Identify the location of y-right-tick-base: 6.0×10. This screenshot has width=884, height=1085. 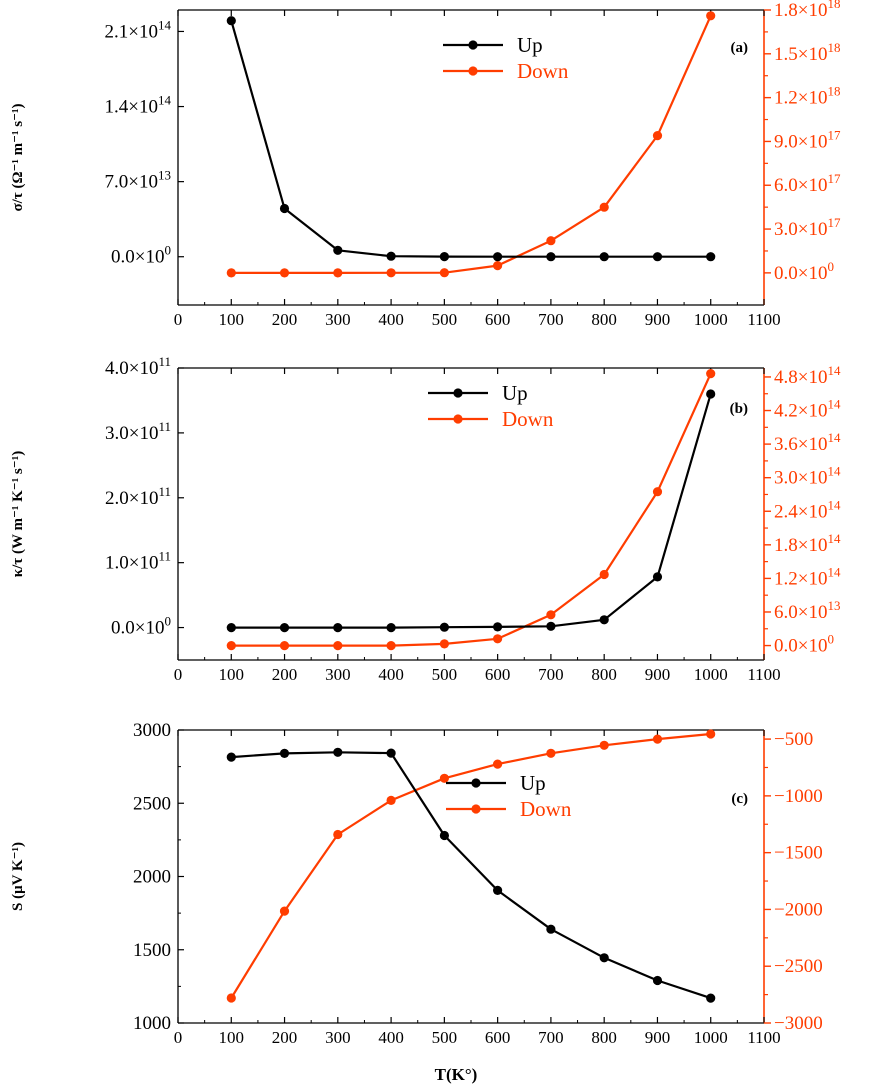
(800, 185).